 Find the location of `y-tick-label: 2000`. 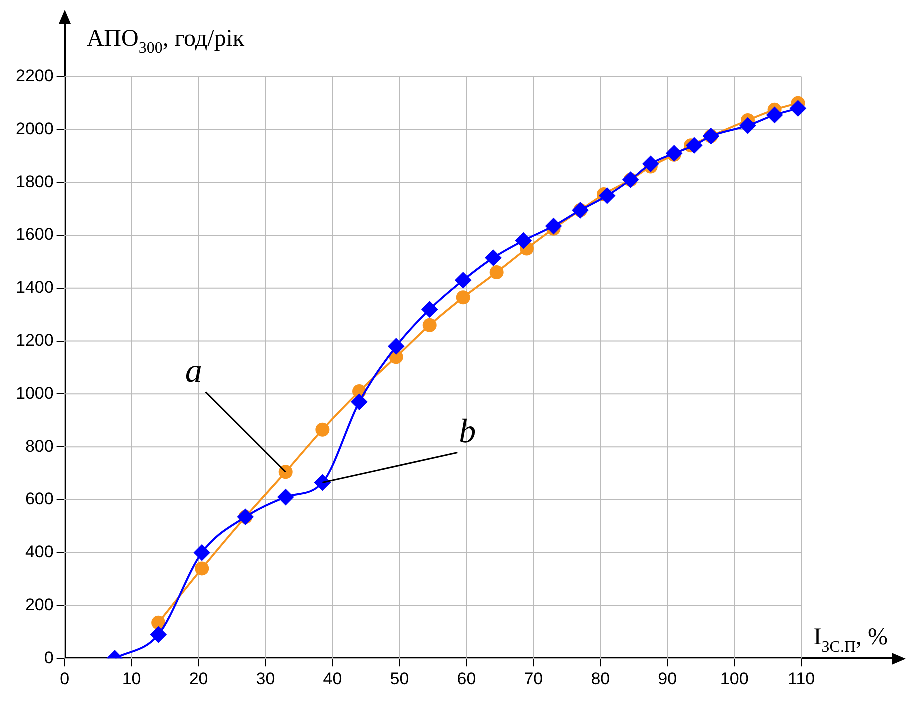

y-tick-label: 2000 is located at coordinates (35, 128).